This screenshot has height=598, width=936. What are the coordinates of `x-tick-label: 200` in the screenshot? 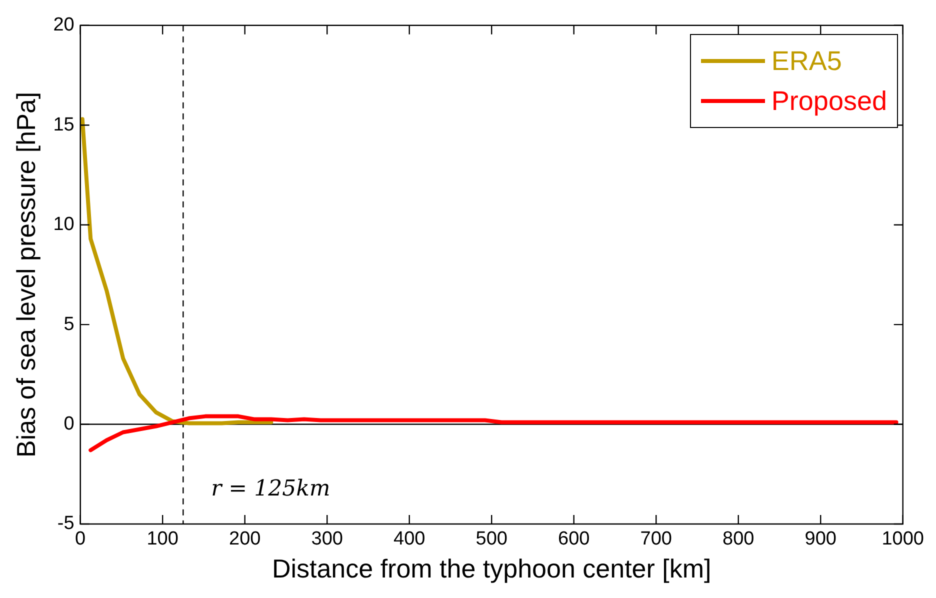 It's located at (244, 539).